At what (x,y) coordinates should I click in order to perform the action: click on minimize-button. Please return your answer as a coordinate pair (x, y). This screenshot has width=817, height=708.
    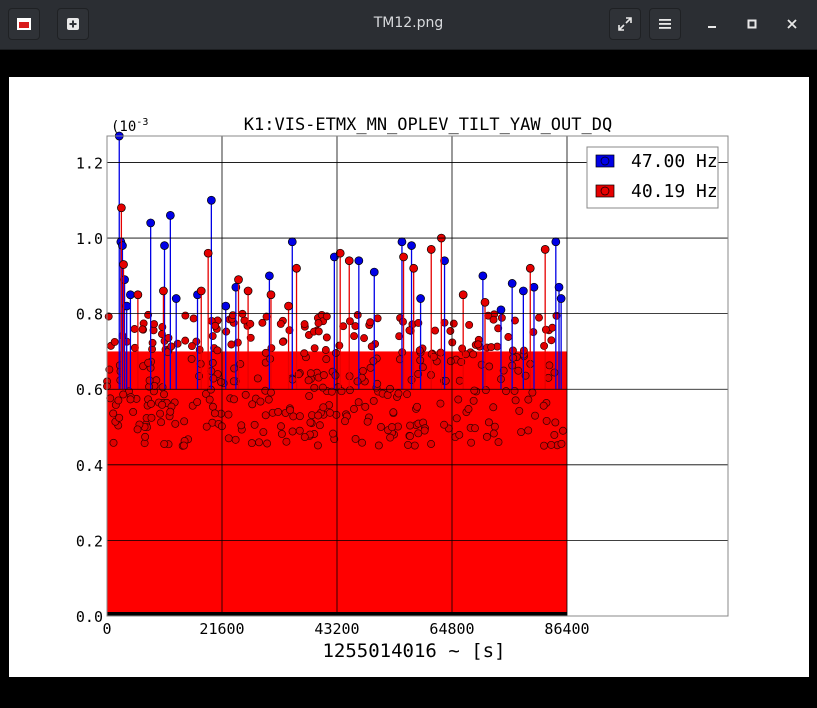
    Looking at the image, I should click on (712, 24).